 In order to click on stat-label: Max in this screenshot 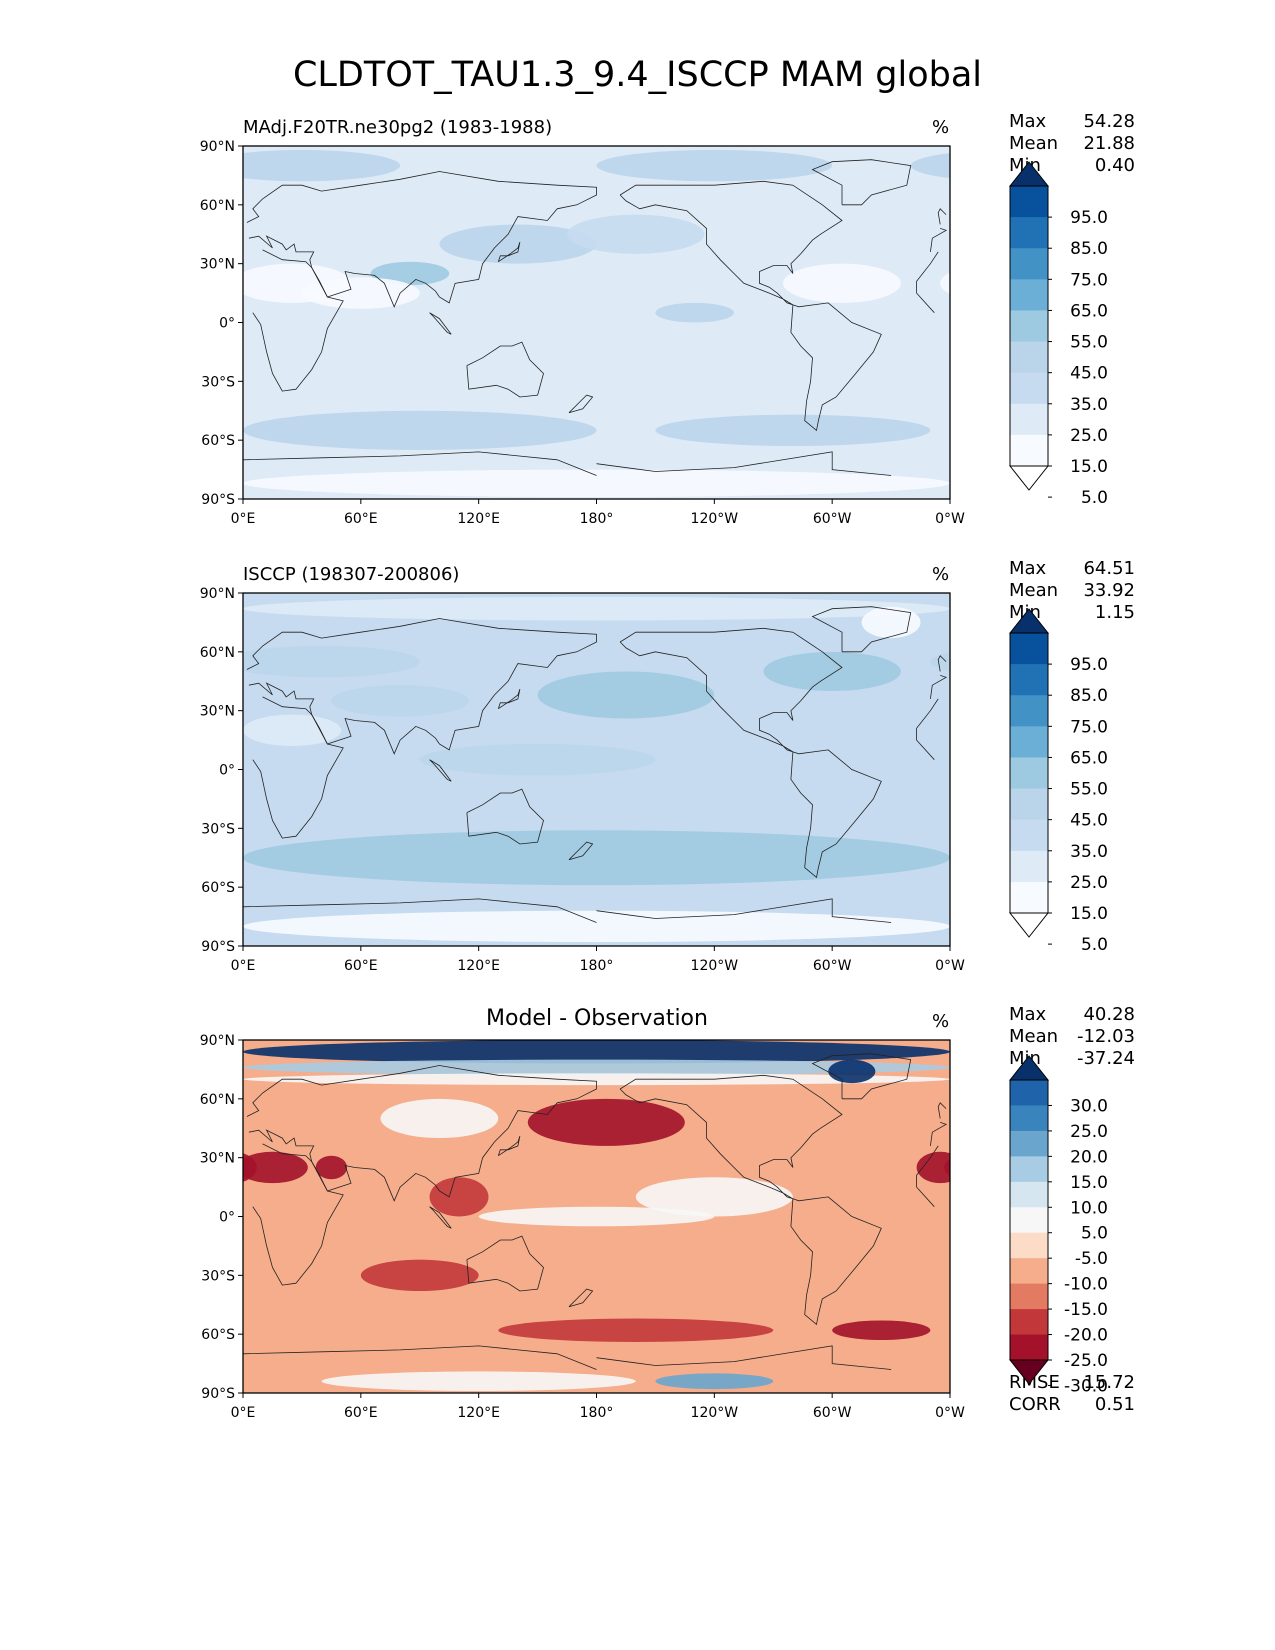, I will do `click(1028, 121)`.